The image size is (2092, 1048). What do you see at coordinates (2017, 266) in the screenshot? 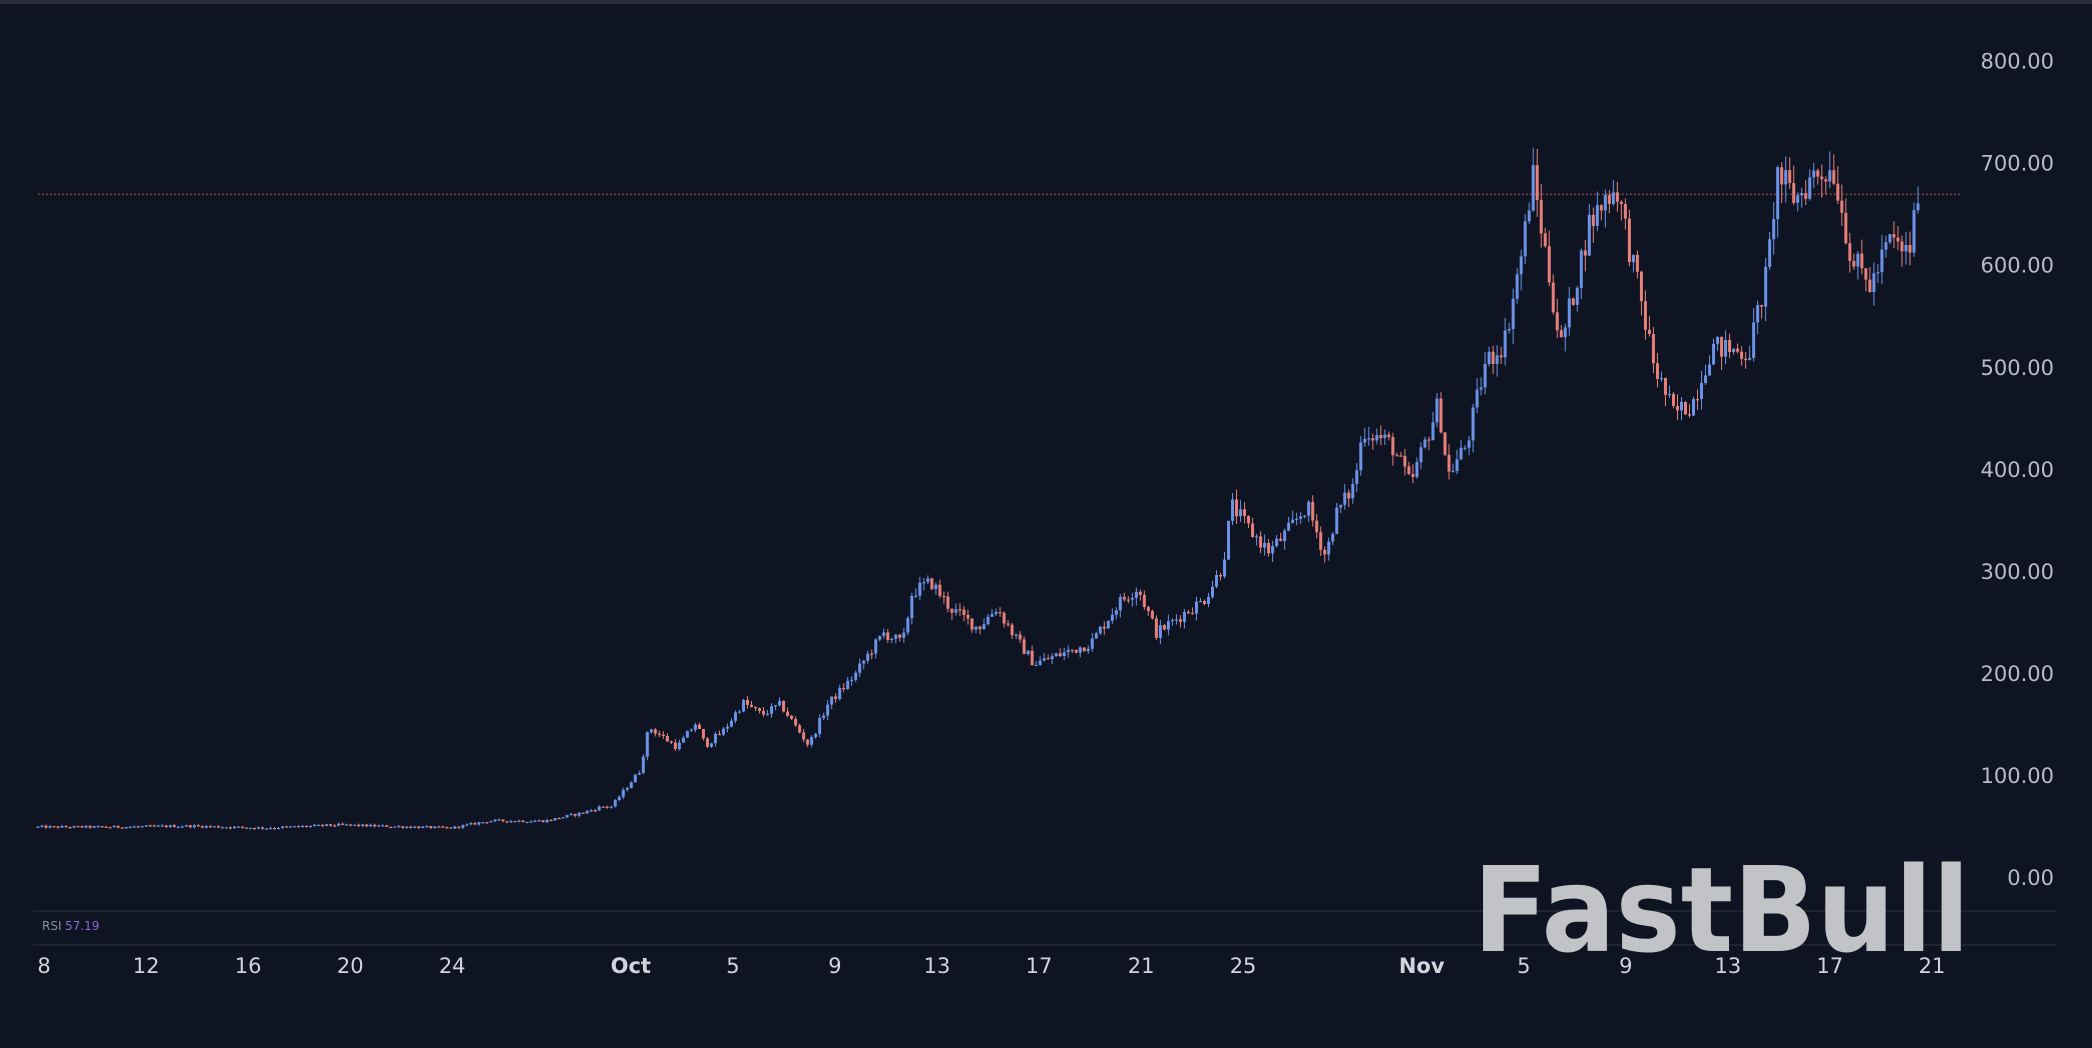
I see `y-tick-label: 600.00` at bounding box center [2017, 266].